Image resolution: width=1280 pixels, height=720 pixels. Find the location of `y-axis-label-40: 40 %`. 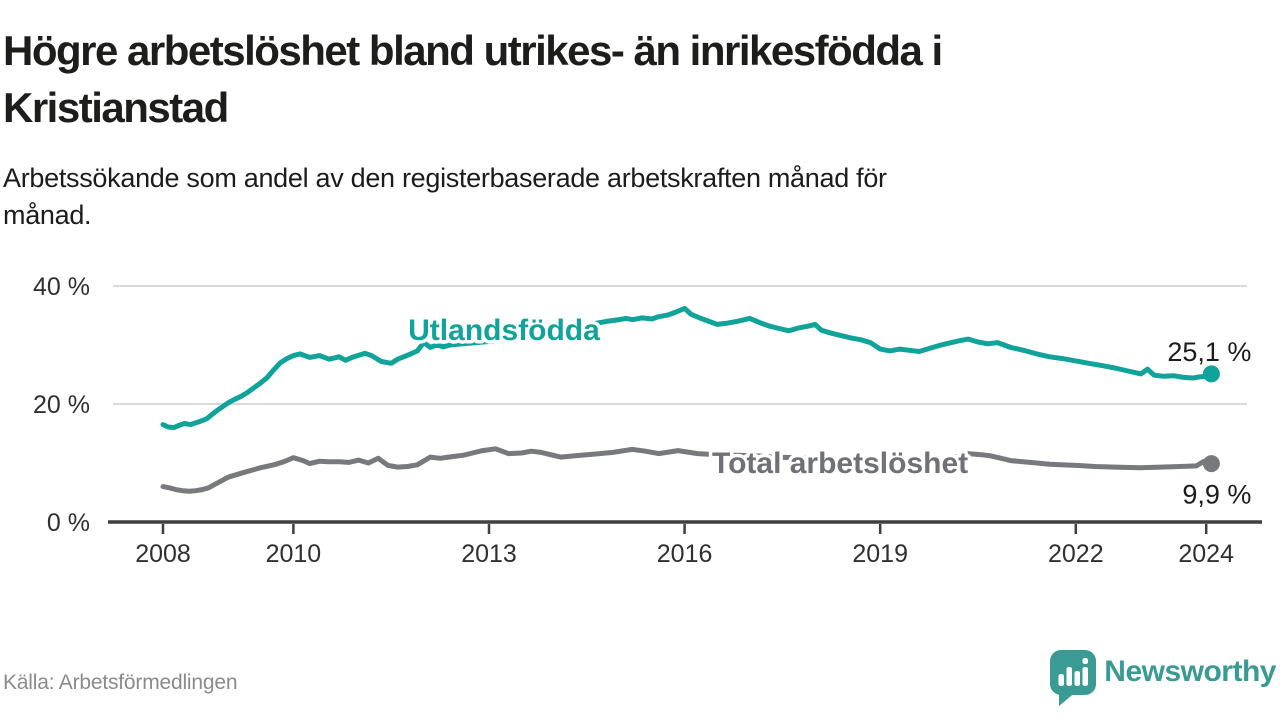

y-axis-label-40: 40 % is located at coordinates (61, 287).